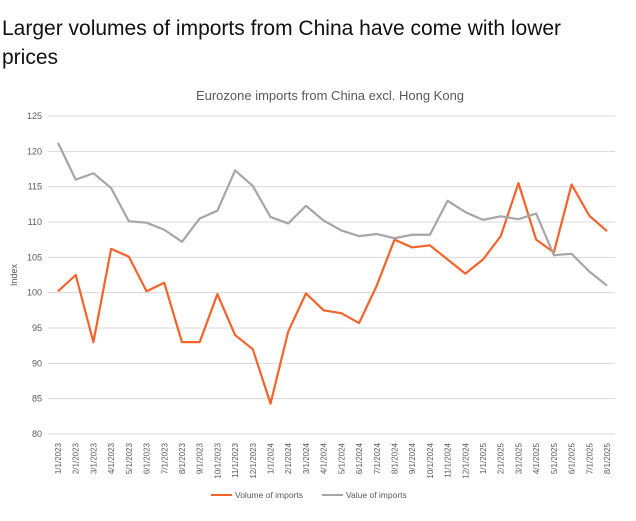 The image size is (636, 521). What do you see at coordinates (536, 458) in the screenshot?
I see `x-tick-label: 4/1/2025` at bounding box center [536, 458].